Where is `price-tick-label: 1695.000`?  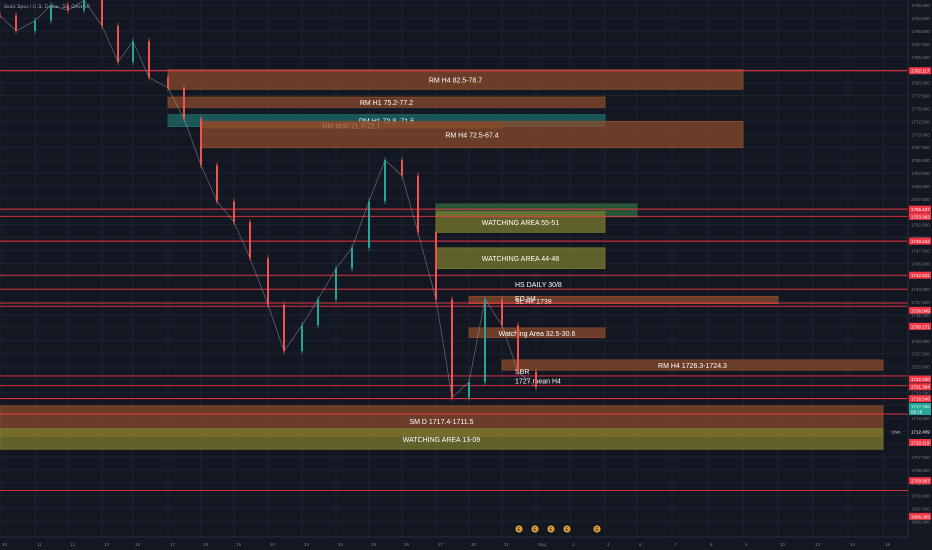 price-tick-label: 1695.000 is located at coordinates (920, 522).